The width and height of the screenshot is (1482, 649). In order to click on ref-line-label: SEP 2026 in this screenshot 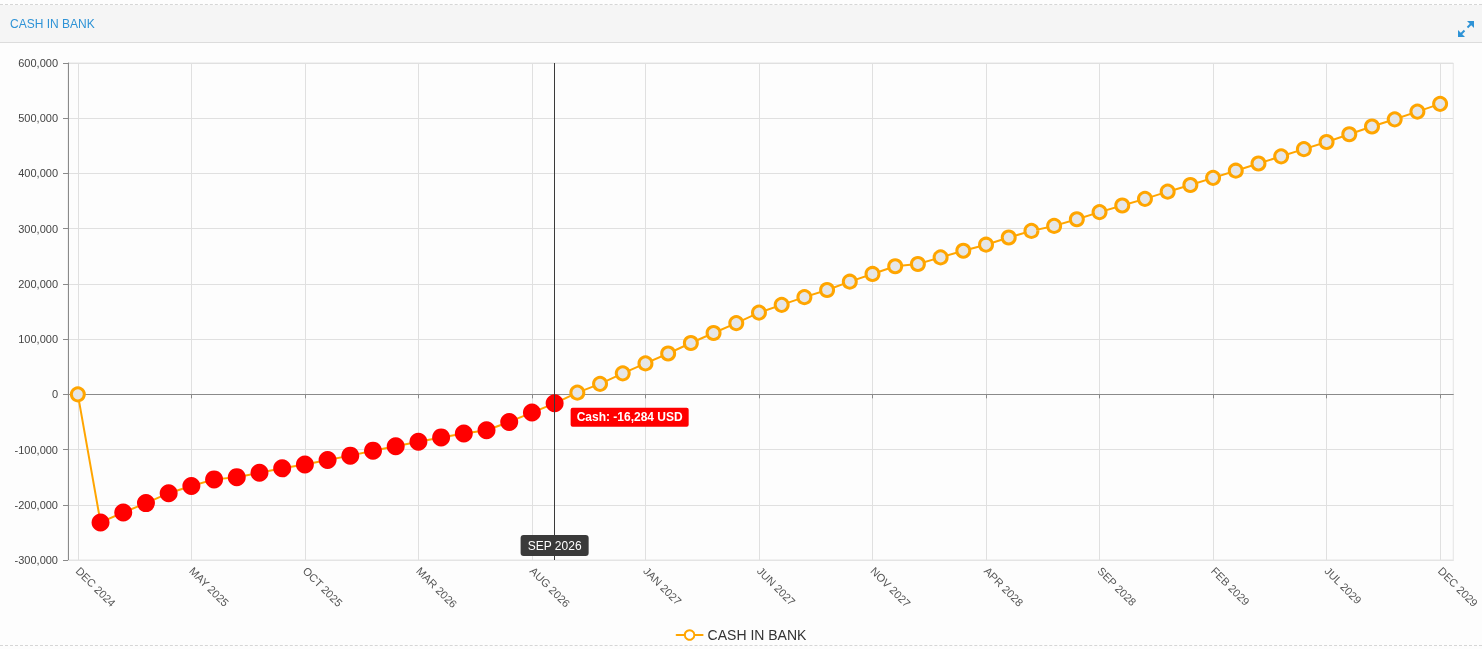, I will do `click(554, 546)`.